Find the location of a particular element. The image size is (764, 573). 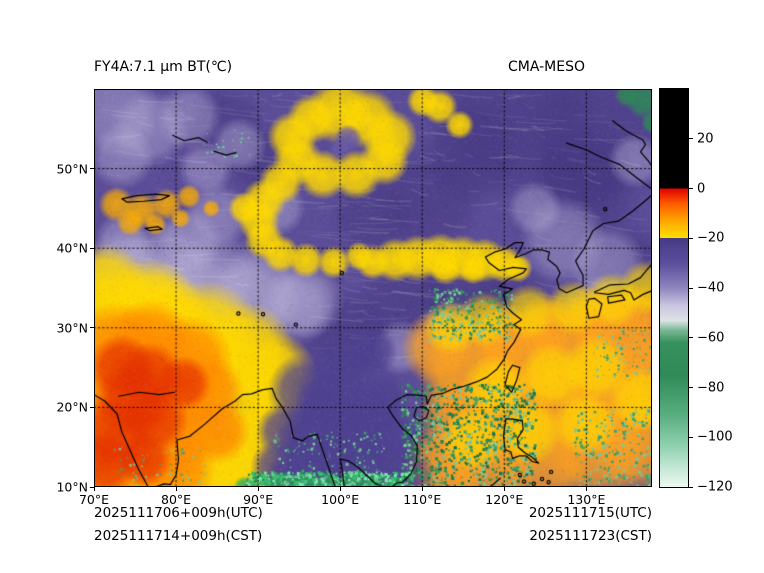

colorbar-tick-label: −100 is located at coordinates (715, 437).